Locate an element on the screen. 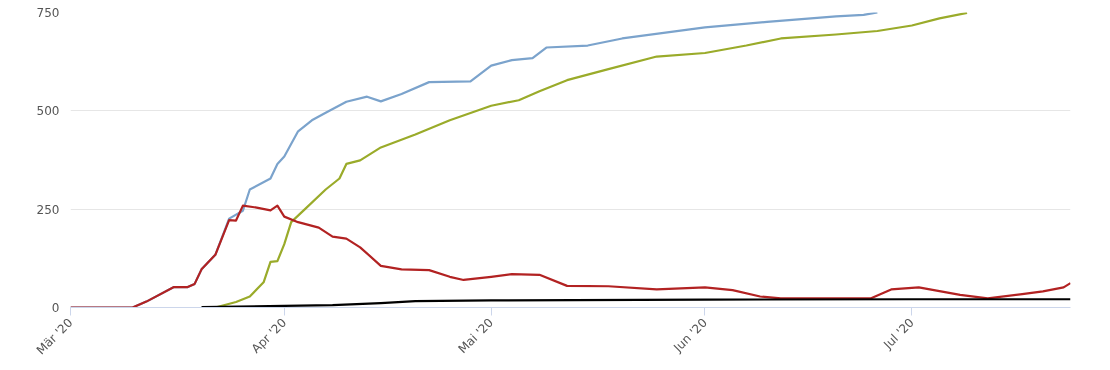 The image size is (1110, 370). x-tick-label: Jul '20 is located at coordinates (898, 334).